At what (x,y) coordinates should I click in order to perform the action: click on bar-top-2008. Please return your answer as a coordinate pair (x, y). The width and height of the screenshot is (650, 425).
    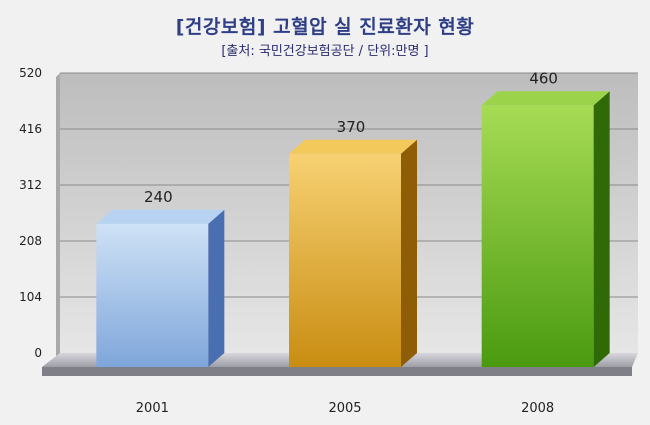
    Looking at the image, I should click on (545, 98).